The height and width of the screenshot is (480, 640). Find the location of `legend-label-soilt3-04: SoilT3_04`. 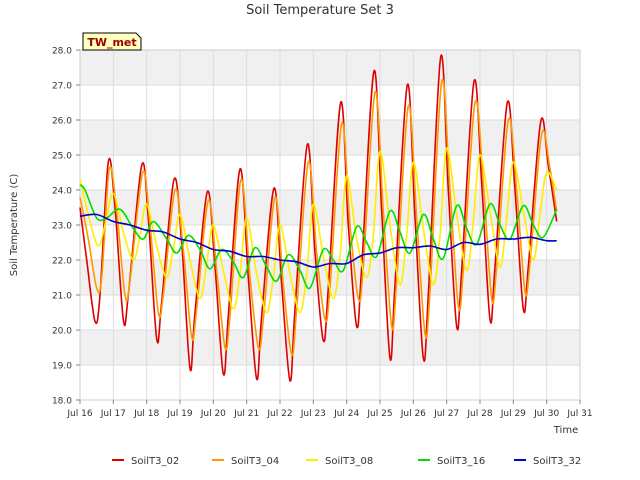

legend-label-soilt3-04: SoilT3_04 is located at coordinates (255, 461).